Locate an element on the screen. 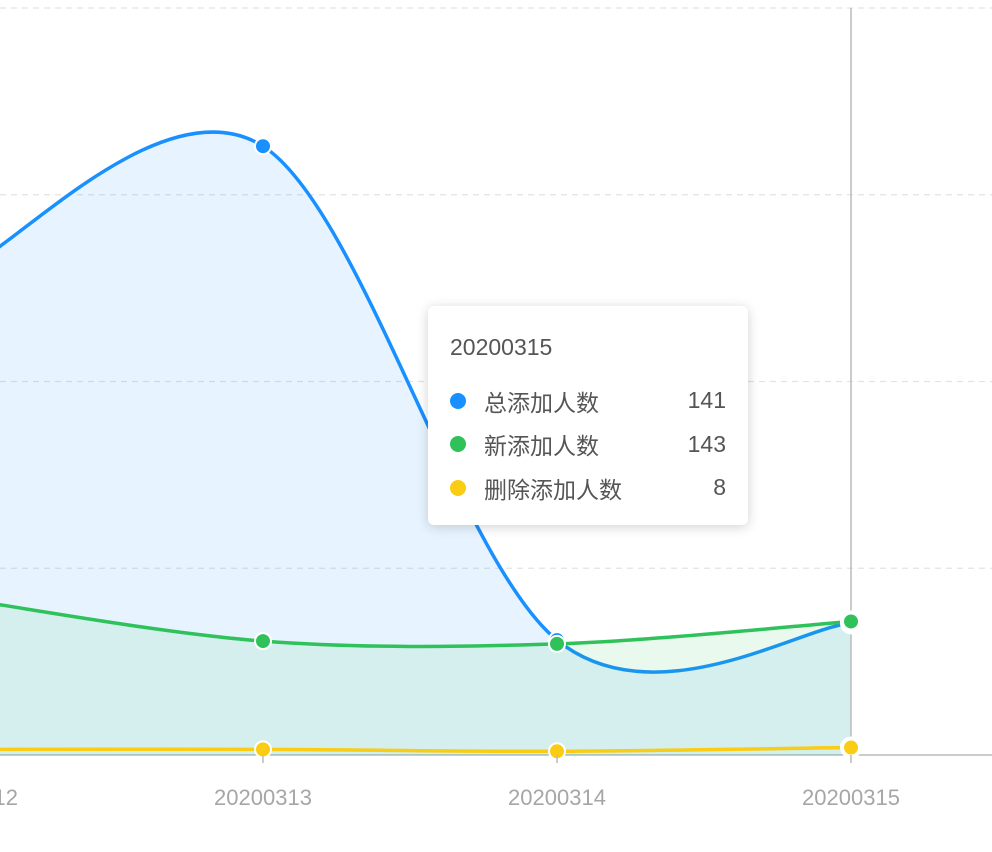 Image resolution: width=992 pixels, height=852 pixels. tooltip-rows: 总添加人数 141 新添加人数 143 删除添加人数 8 is located at coordinates (588, 444).